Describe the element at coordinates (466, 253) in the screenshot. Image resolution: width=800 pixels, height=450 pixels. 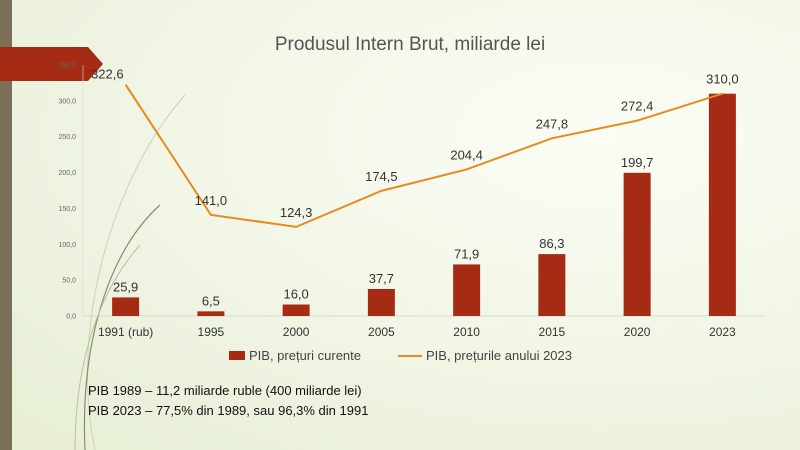
I see `bar-value-label: 71,9` at that location.